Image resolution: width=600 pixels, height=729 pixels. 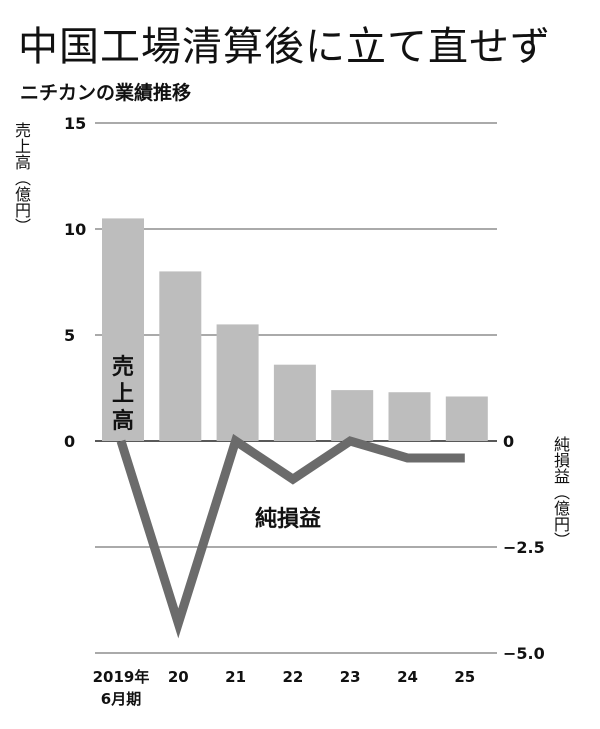 What do you see at coordinates (350, 677) in the screenshot?
I see `x-tick-label: 23` at bounding box center [350, 677].